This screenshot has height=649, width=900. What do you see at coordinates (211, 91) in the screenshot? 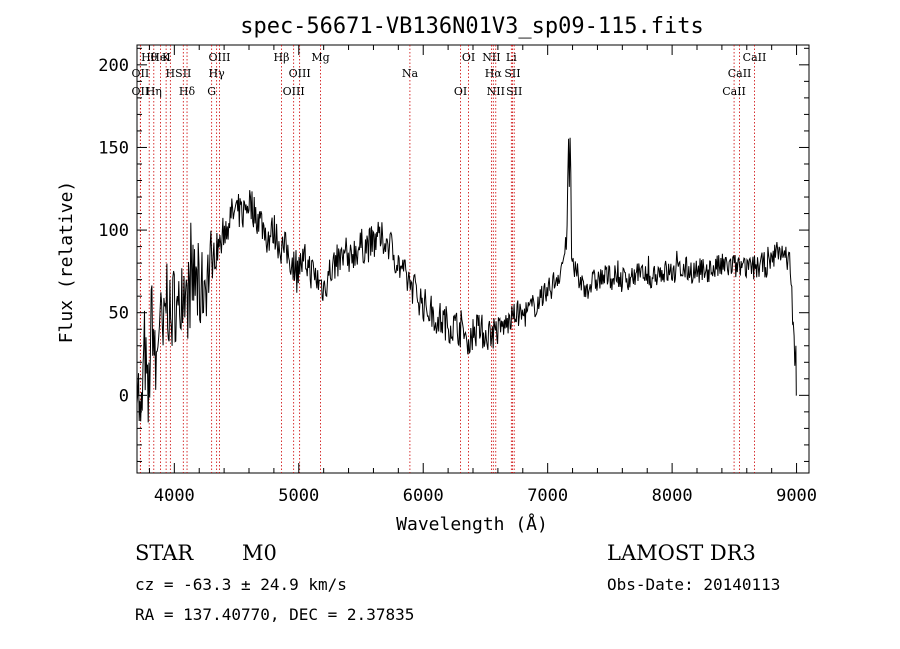
I see `marker-label: G` at bounding box center [211, 91].